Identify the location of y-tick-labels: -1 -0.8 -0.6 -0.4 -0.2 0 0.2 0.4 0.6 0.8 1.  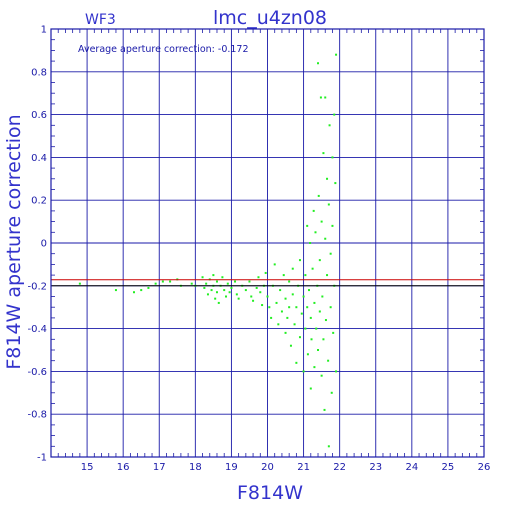
(37, 244).